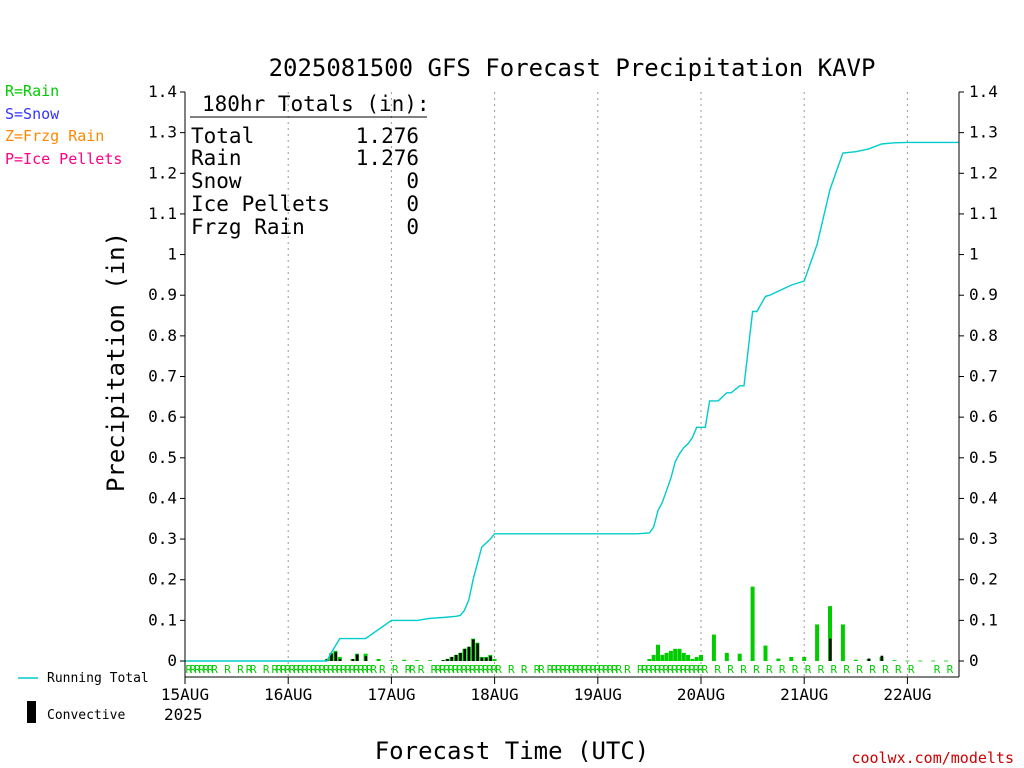 The image size is (1024, 768). What do you see at coordinates (495, 694) in the screenshot?
I see `x-tick-label: 18AUG` at bounding box center [495, 694].